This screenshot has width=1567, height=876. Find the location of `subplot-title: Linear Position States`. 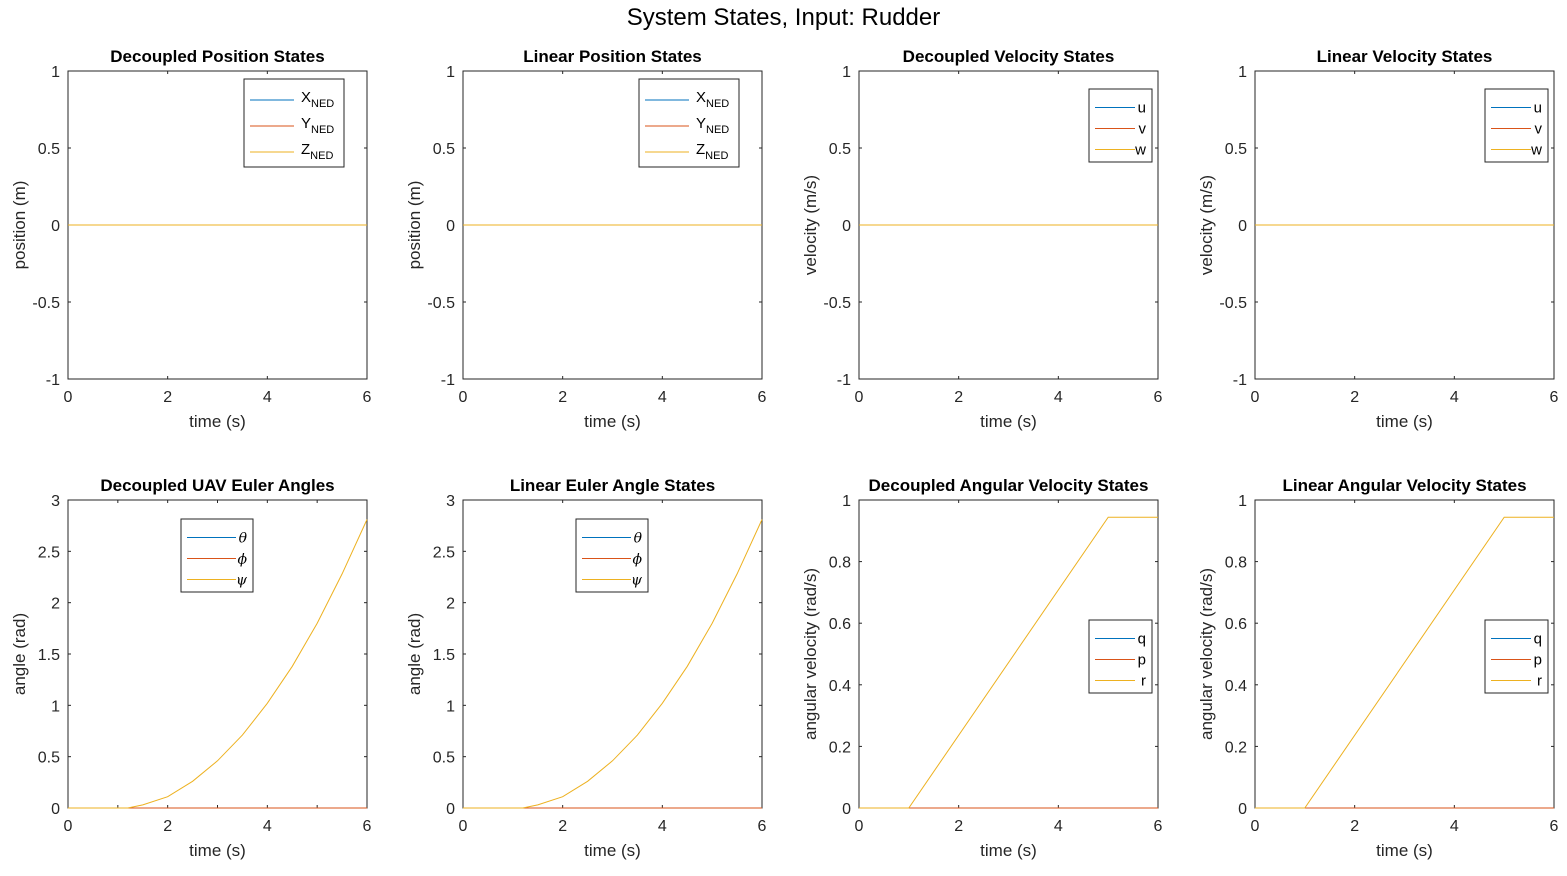

subplot-title: Linear Position States is located at coordinates (612, 56).